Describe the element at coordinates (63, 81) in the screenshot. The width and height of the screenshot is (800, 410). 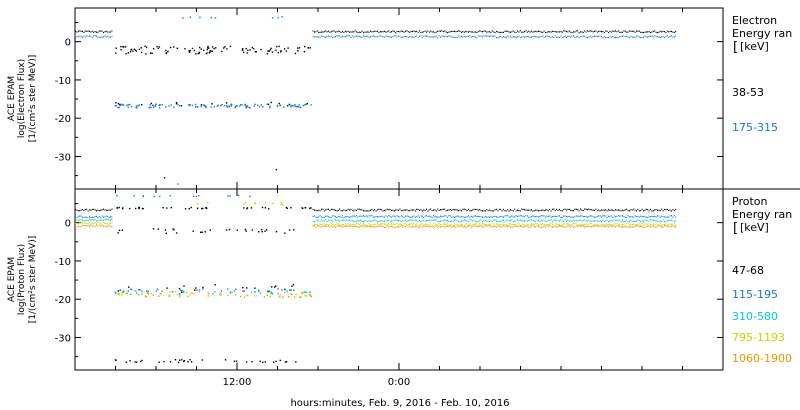
I see `y-tick-label: -10` at that location.